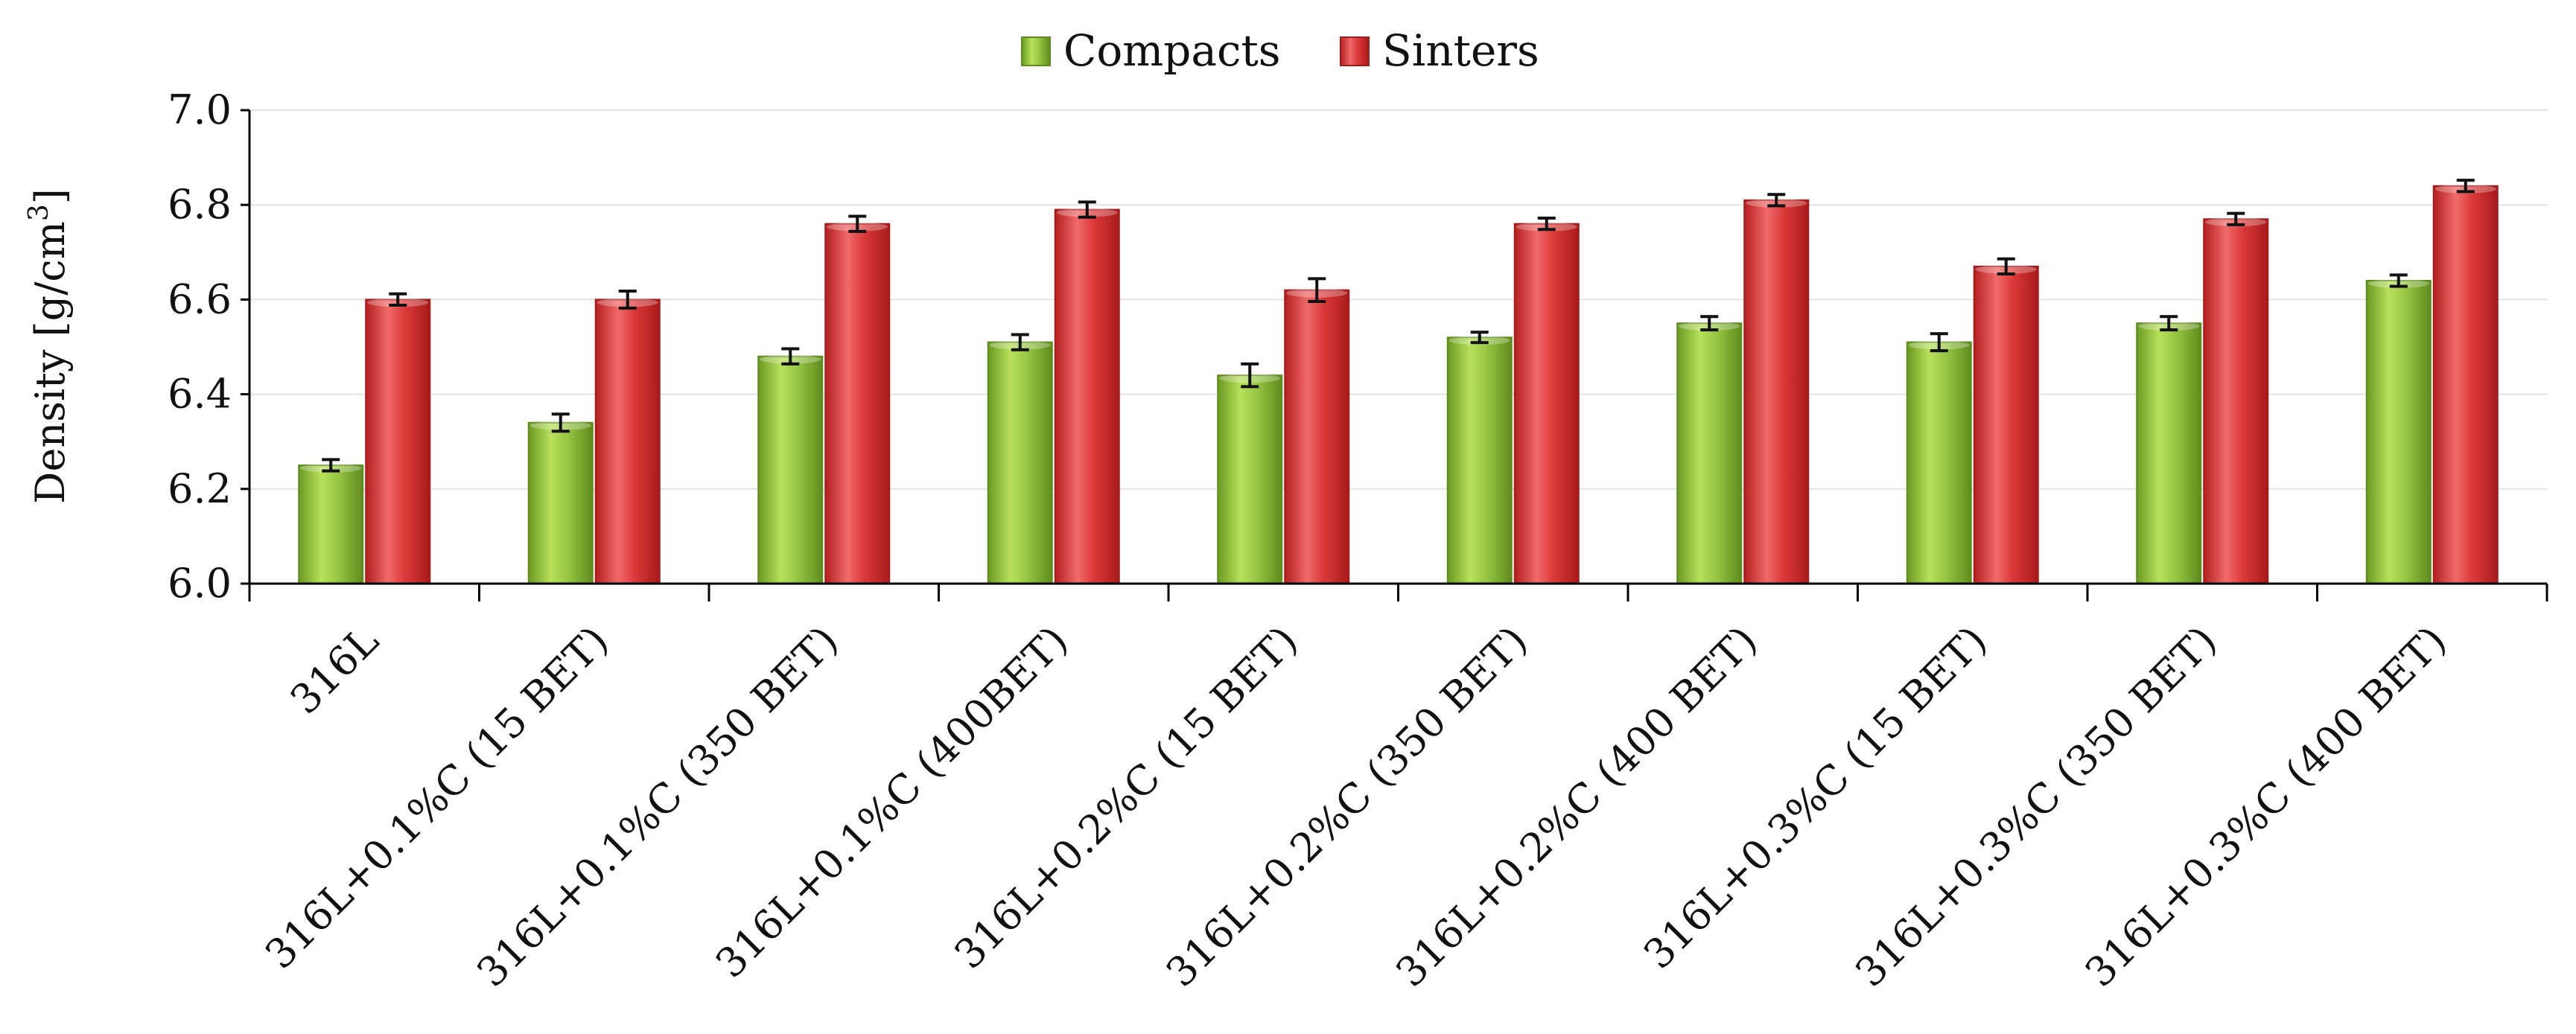 The image size is (2576, 1034). What do you see at coordinates (1398, 591) in the screenshot?
I see `x-axis` at bounding box center [1398, 591].